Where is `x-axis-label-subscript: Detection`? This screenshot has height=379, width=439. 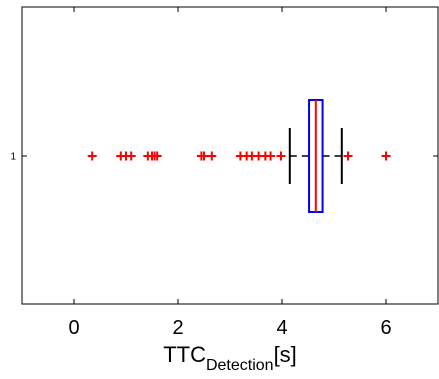
x-axis-label-subscript: Detection is located at coordinates (240, 365).